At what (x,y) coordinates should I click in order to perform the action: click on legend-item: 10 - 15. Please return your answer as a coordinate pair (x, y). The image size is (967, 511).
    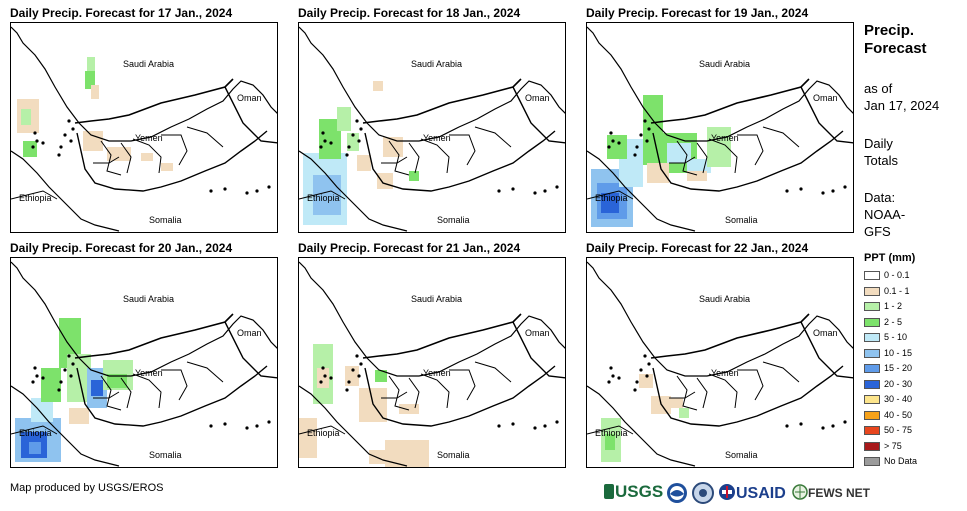
    Looking at the image, I should click on (888, 353).